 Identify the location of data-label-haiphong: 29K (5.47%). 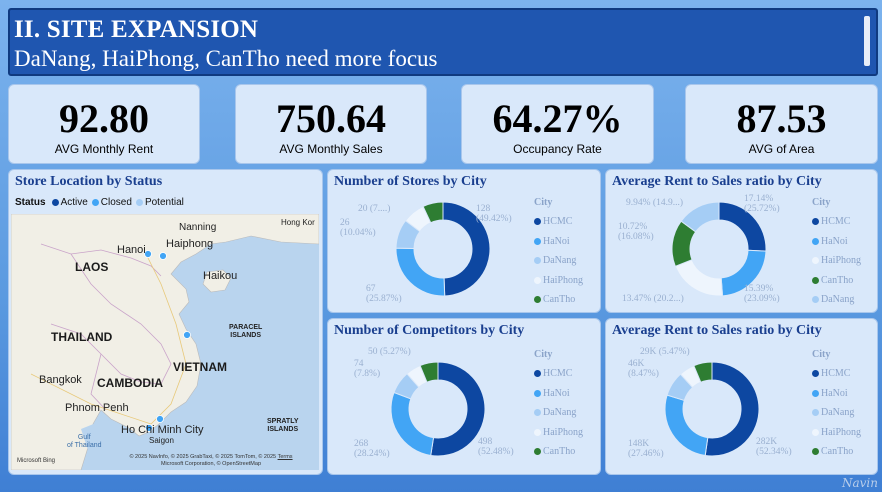
(665, 352).